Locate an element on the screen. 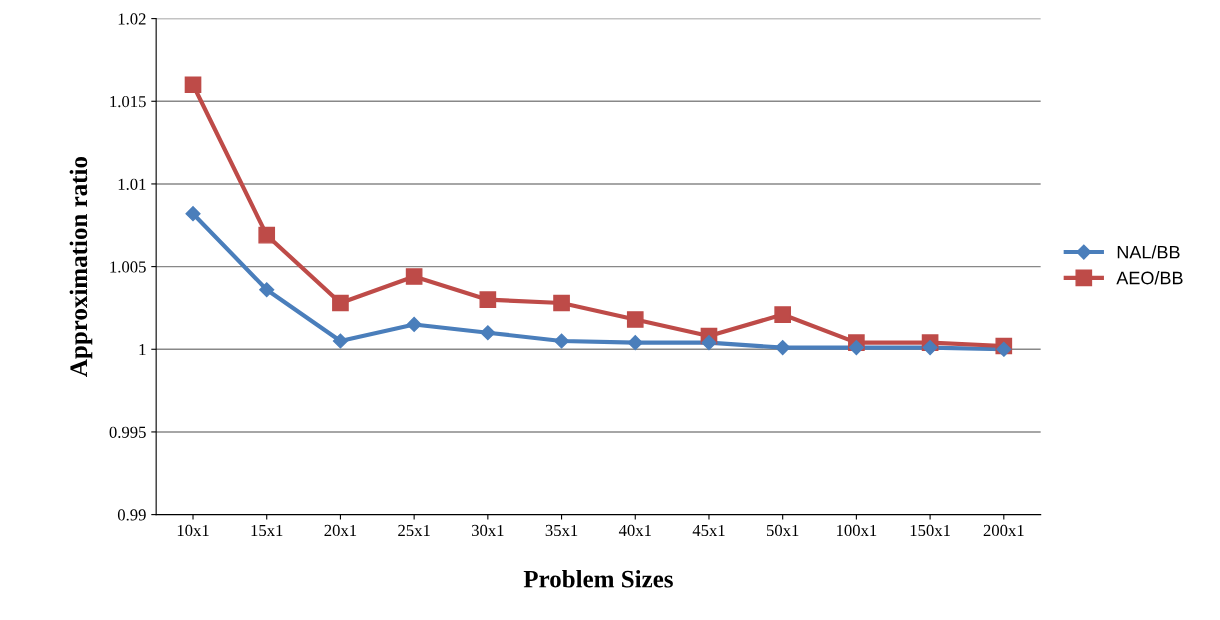 This screenshot has width=1220, height=620. y-tick-label: 1.015 is located at coordinates (128, 101).